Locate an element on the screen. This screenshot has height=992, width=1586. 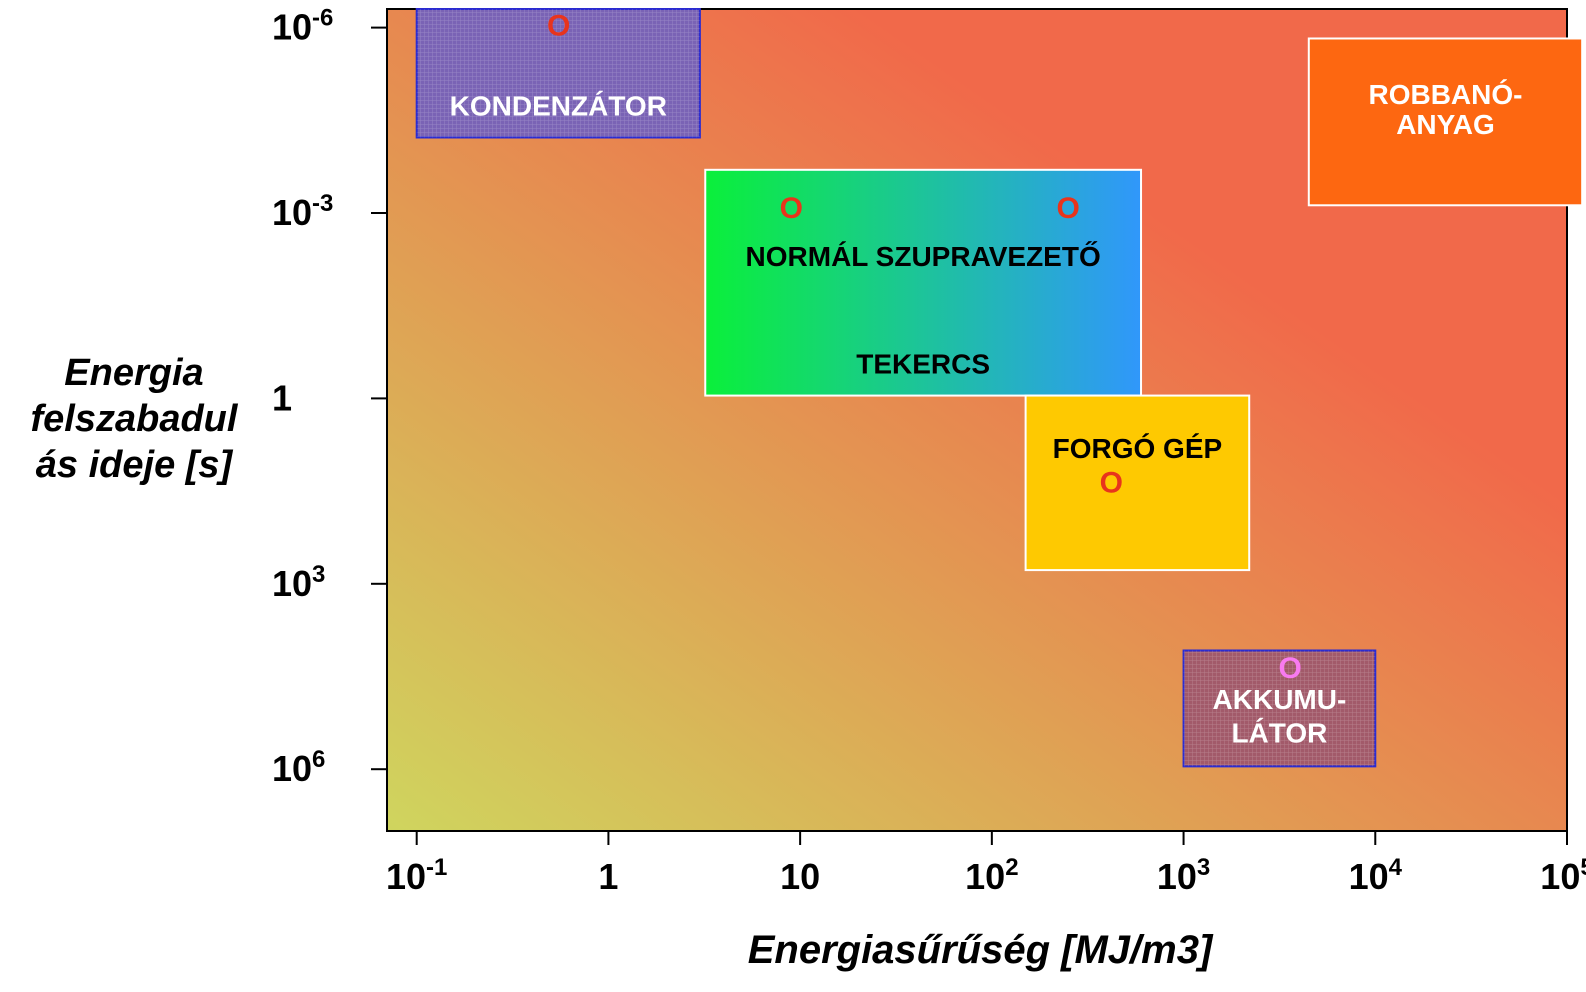
y-tick-label-4: 10³ is located at coordinates (298, 582).